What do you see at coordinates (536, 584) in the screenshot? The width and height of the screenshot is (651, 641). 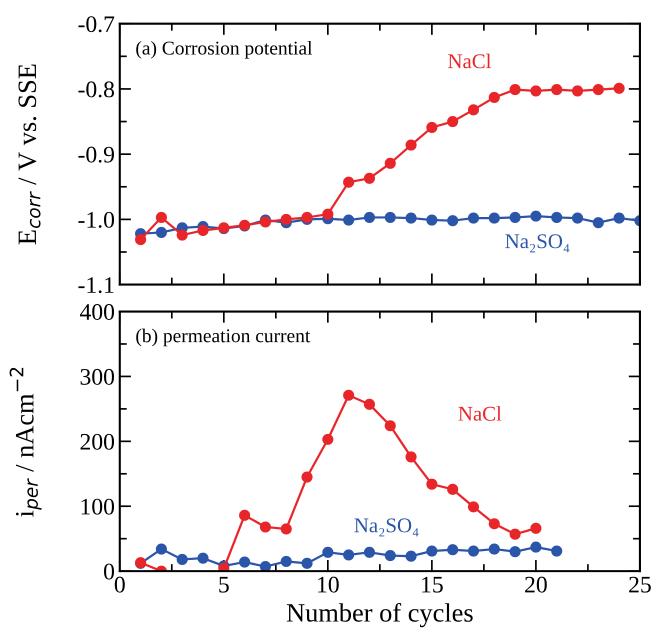 I see `x-tick-label: 20` at bounding box center [536, 584].